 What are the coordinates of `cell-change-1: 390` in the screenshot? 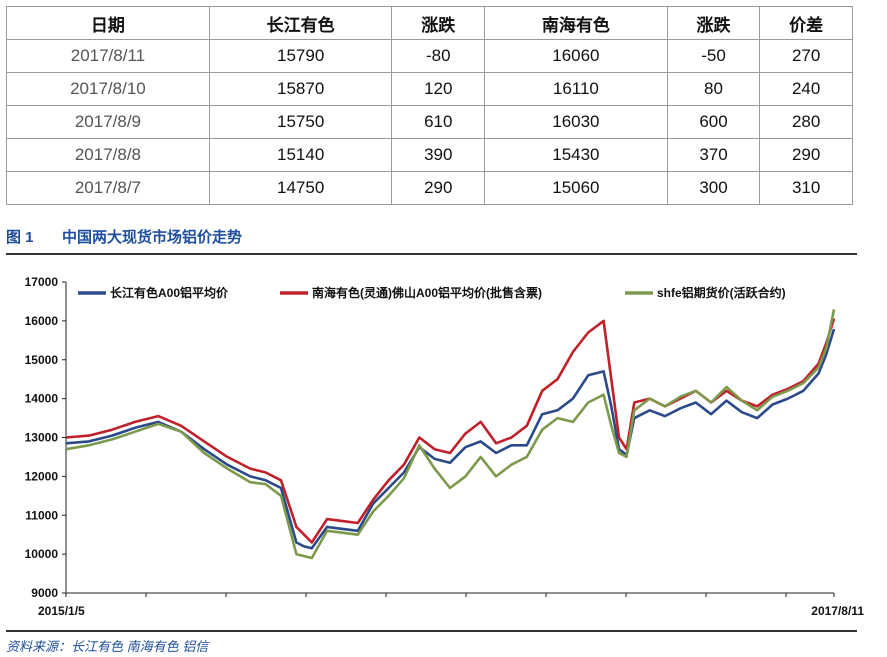 It's located at (438, 155).